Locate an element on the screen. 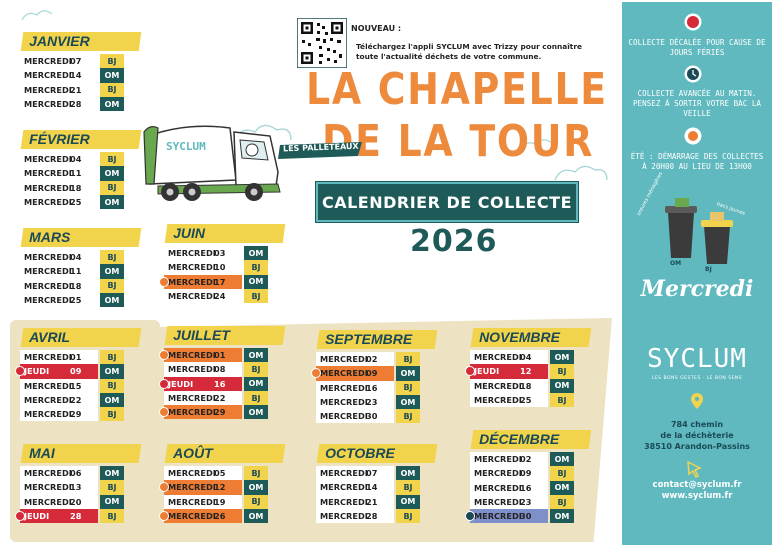 Image resolution: width=774 pixels, height=547 pixels. date-number: 29 is located at coordinates (76, 414).